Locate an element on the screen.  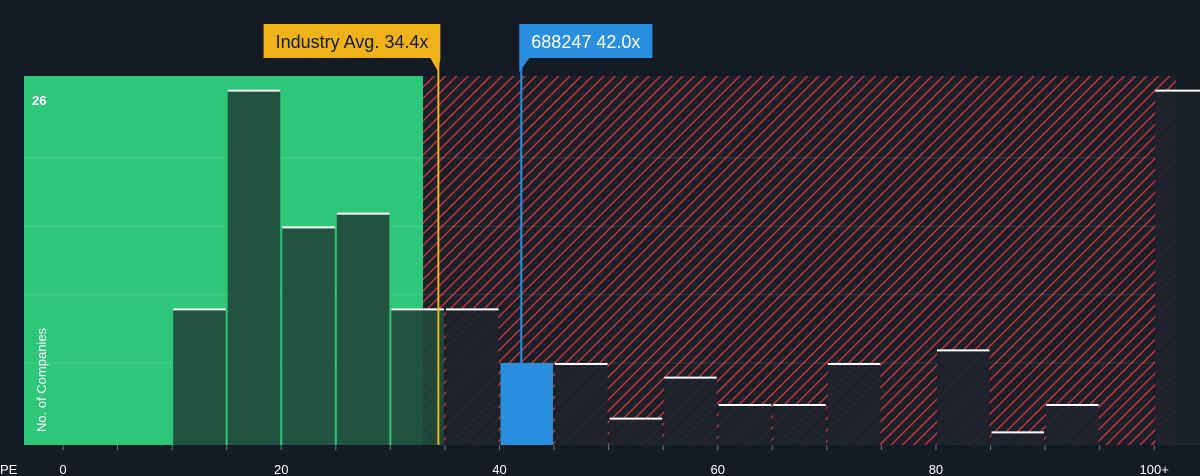
x-tick-label: 40 is located at coordinates (499, 469).